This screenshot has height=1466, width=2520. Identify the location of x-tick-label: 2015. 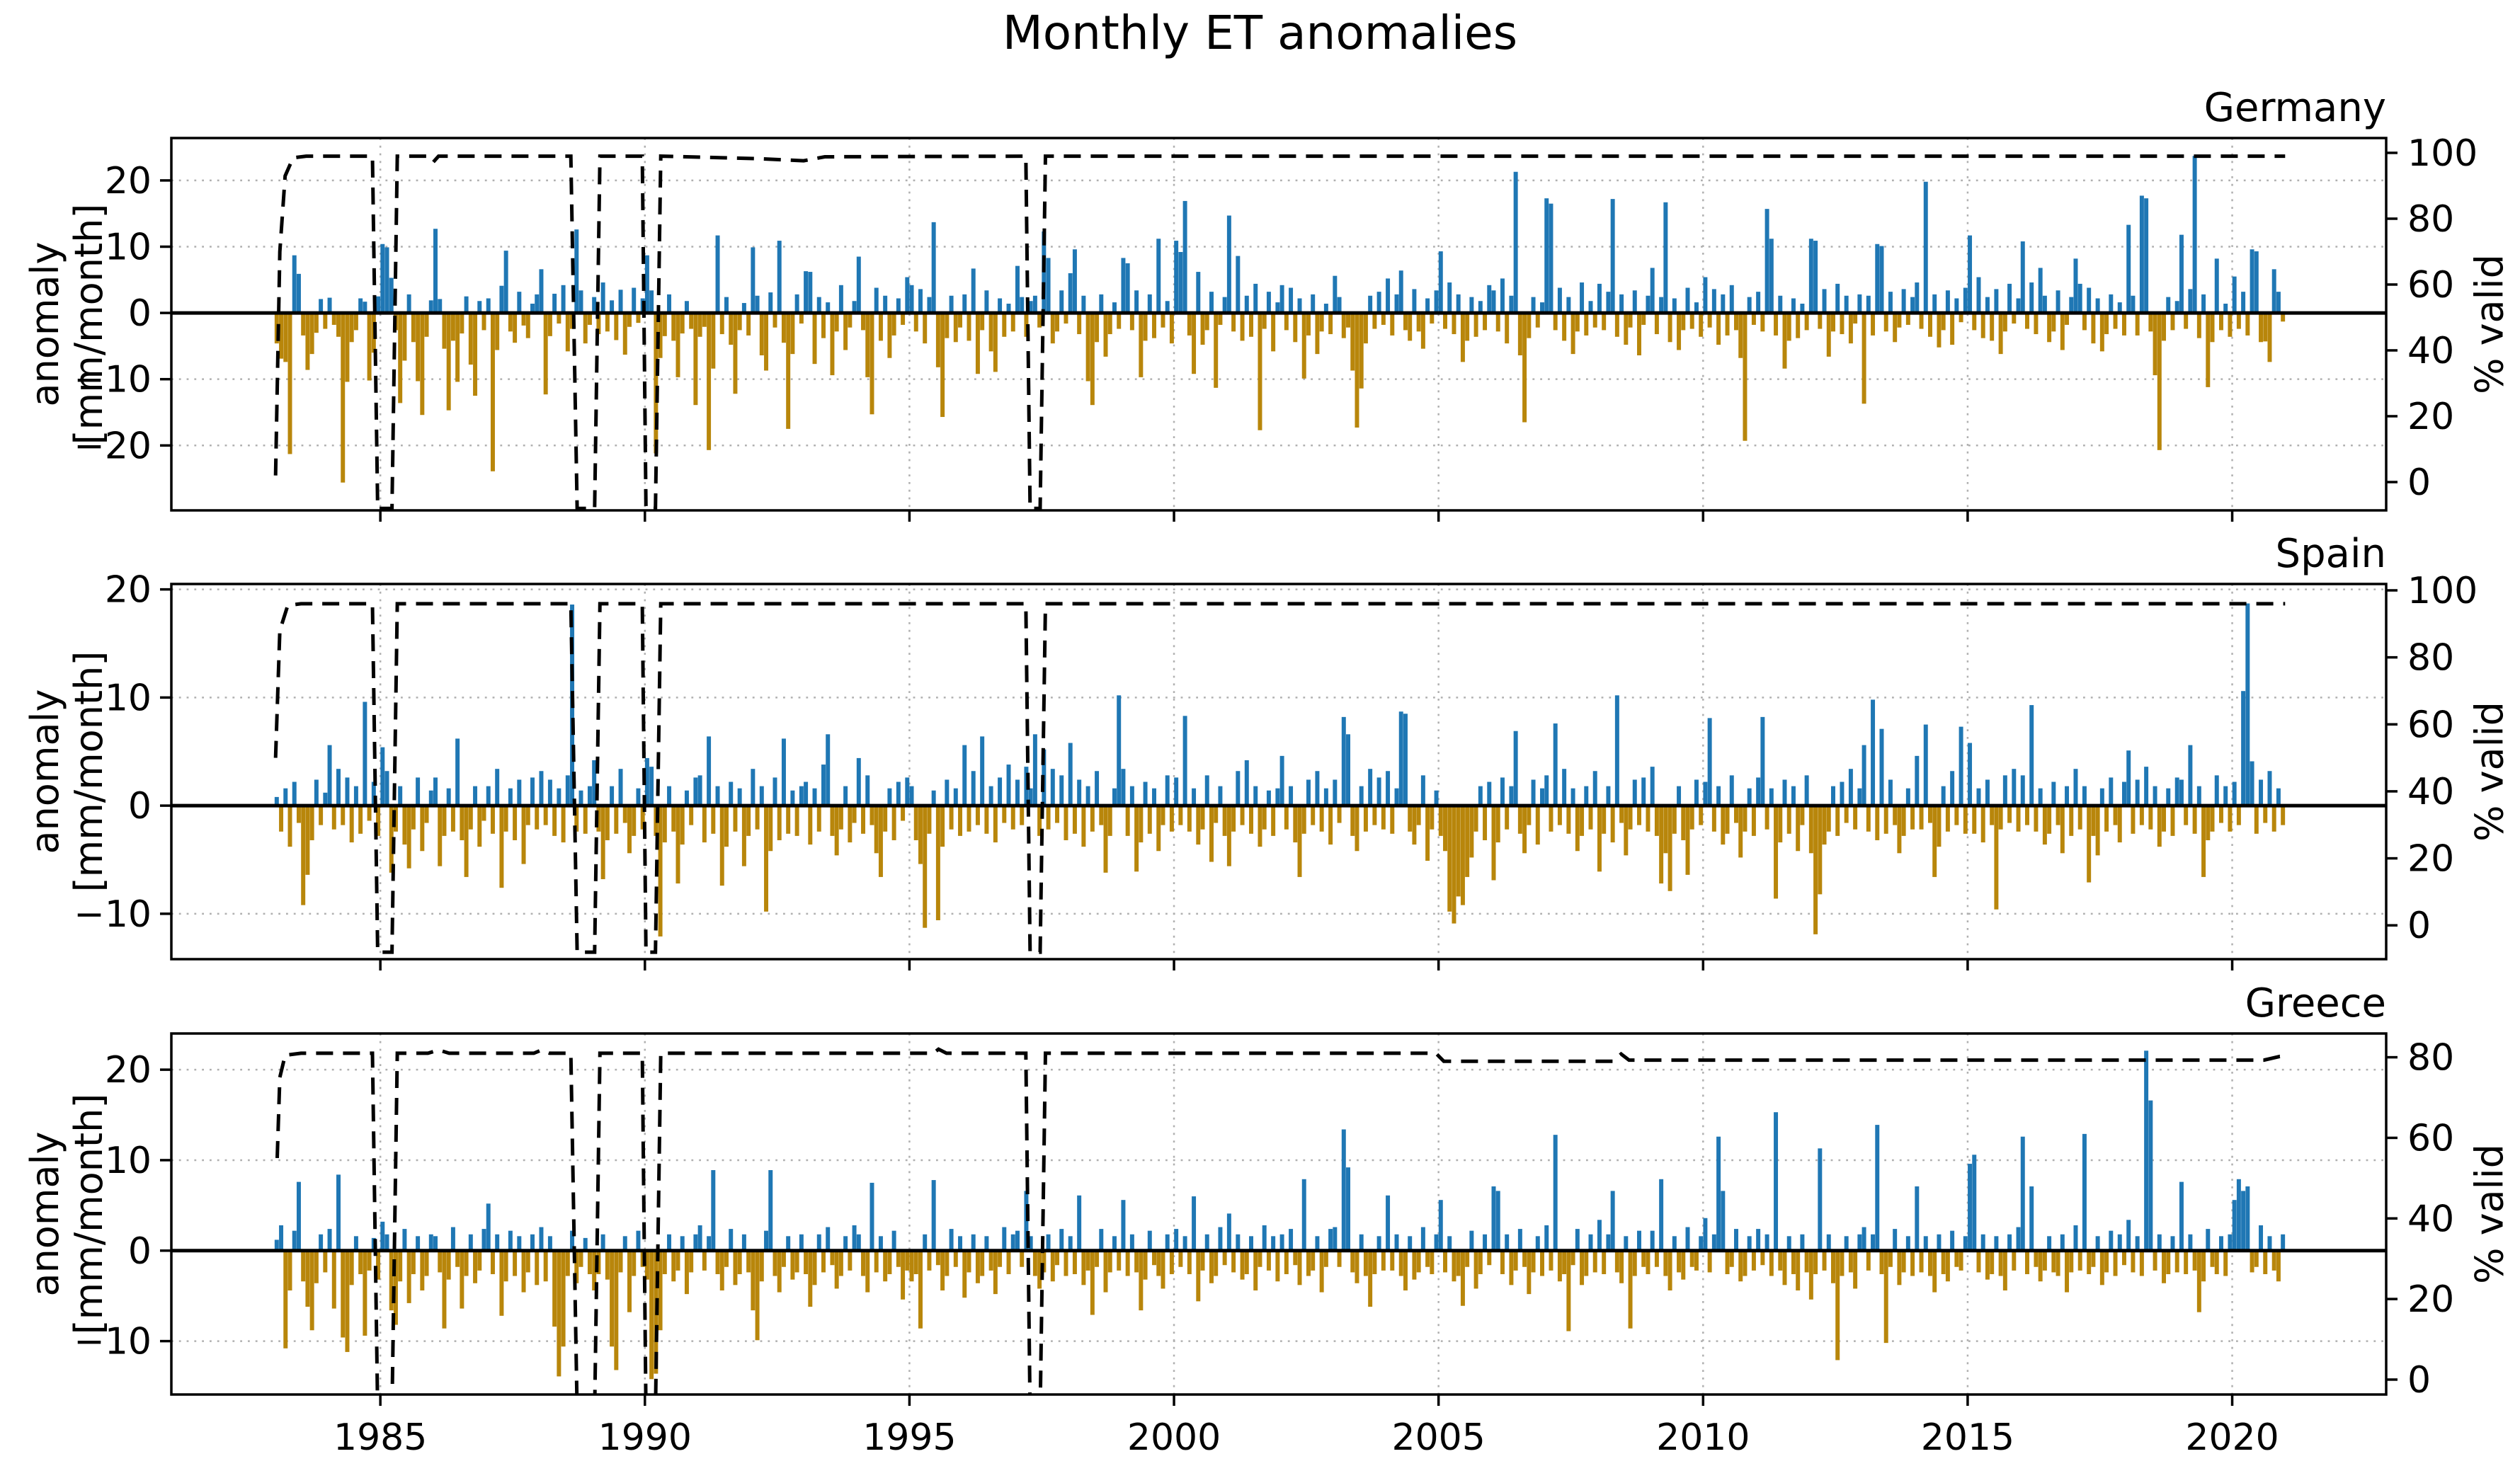
(1967, 1437).